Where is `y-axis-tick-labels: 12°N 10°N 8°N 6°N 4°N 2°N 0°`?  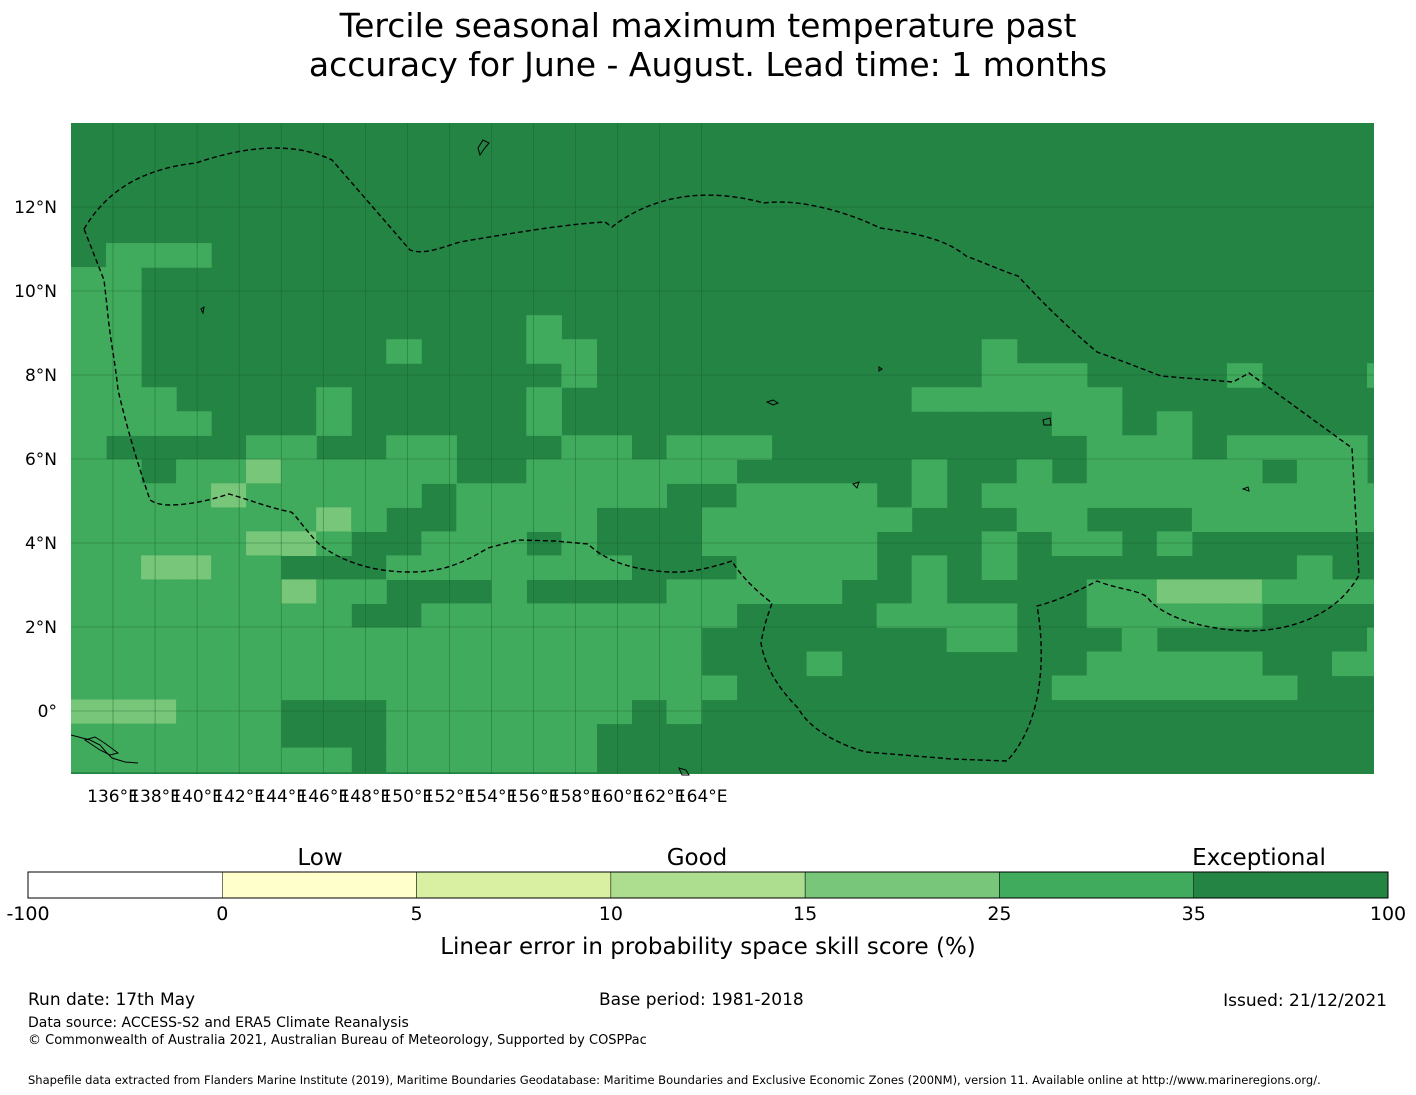
y-axis-tick-labels: 12°N 10°N 8°N 6°N 4°N 2°N 0° is located at coordinates (35, 460).